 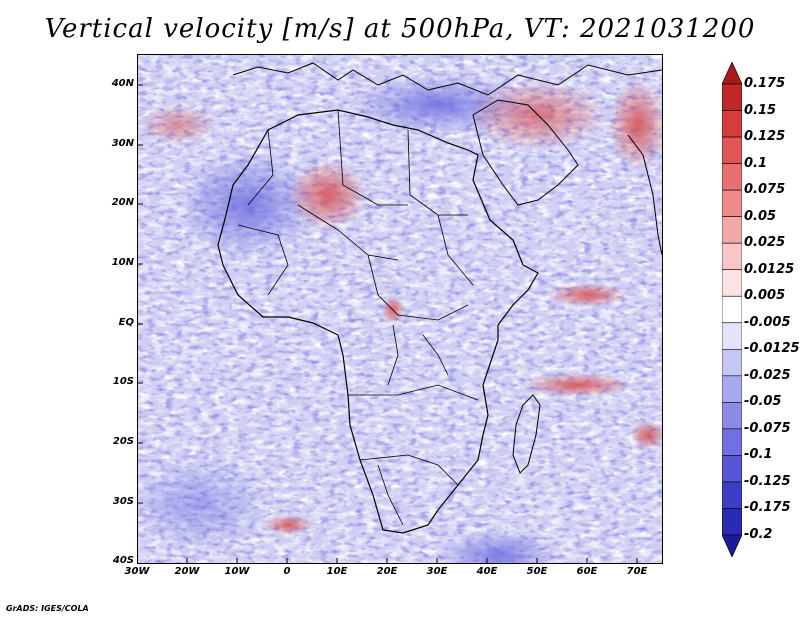 I want to click on colorbar-label: -0.175, so click(x=767, y=508).